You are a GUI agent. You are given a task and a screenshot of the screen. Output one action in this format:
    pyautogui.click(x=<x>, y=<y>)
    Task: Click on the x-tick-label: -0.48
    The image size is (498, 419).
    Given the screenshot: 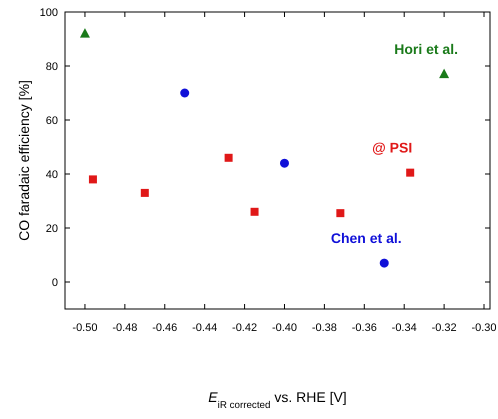 What is the action you would take?
    pyautogui.click(x=125, y=328)
    